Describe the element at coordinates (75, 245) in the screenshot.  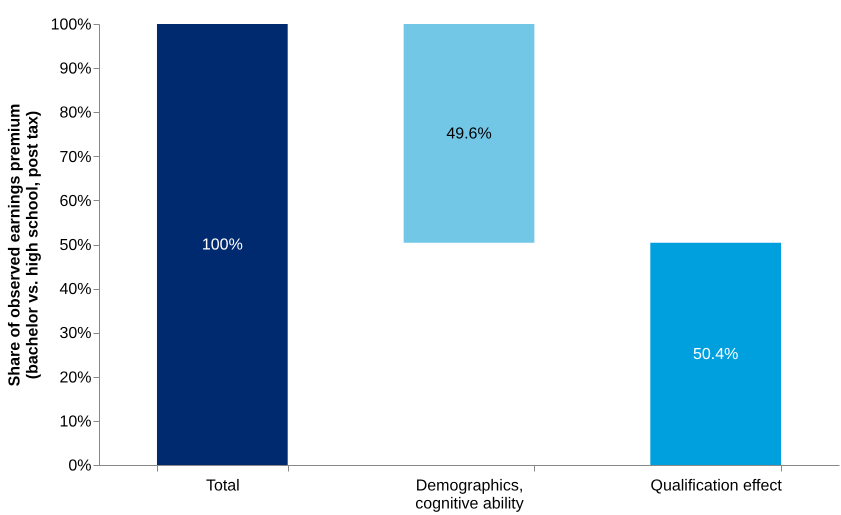
I see `y-tick-label: 50%` at that location.